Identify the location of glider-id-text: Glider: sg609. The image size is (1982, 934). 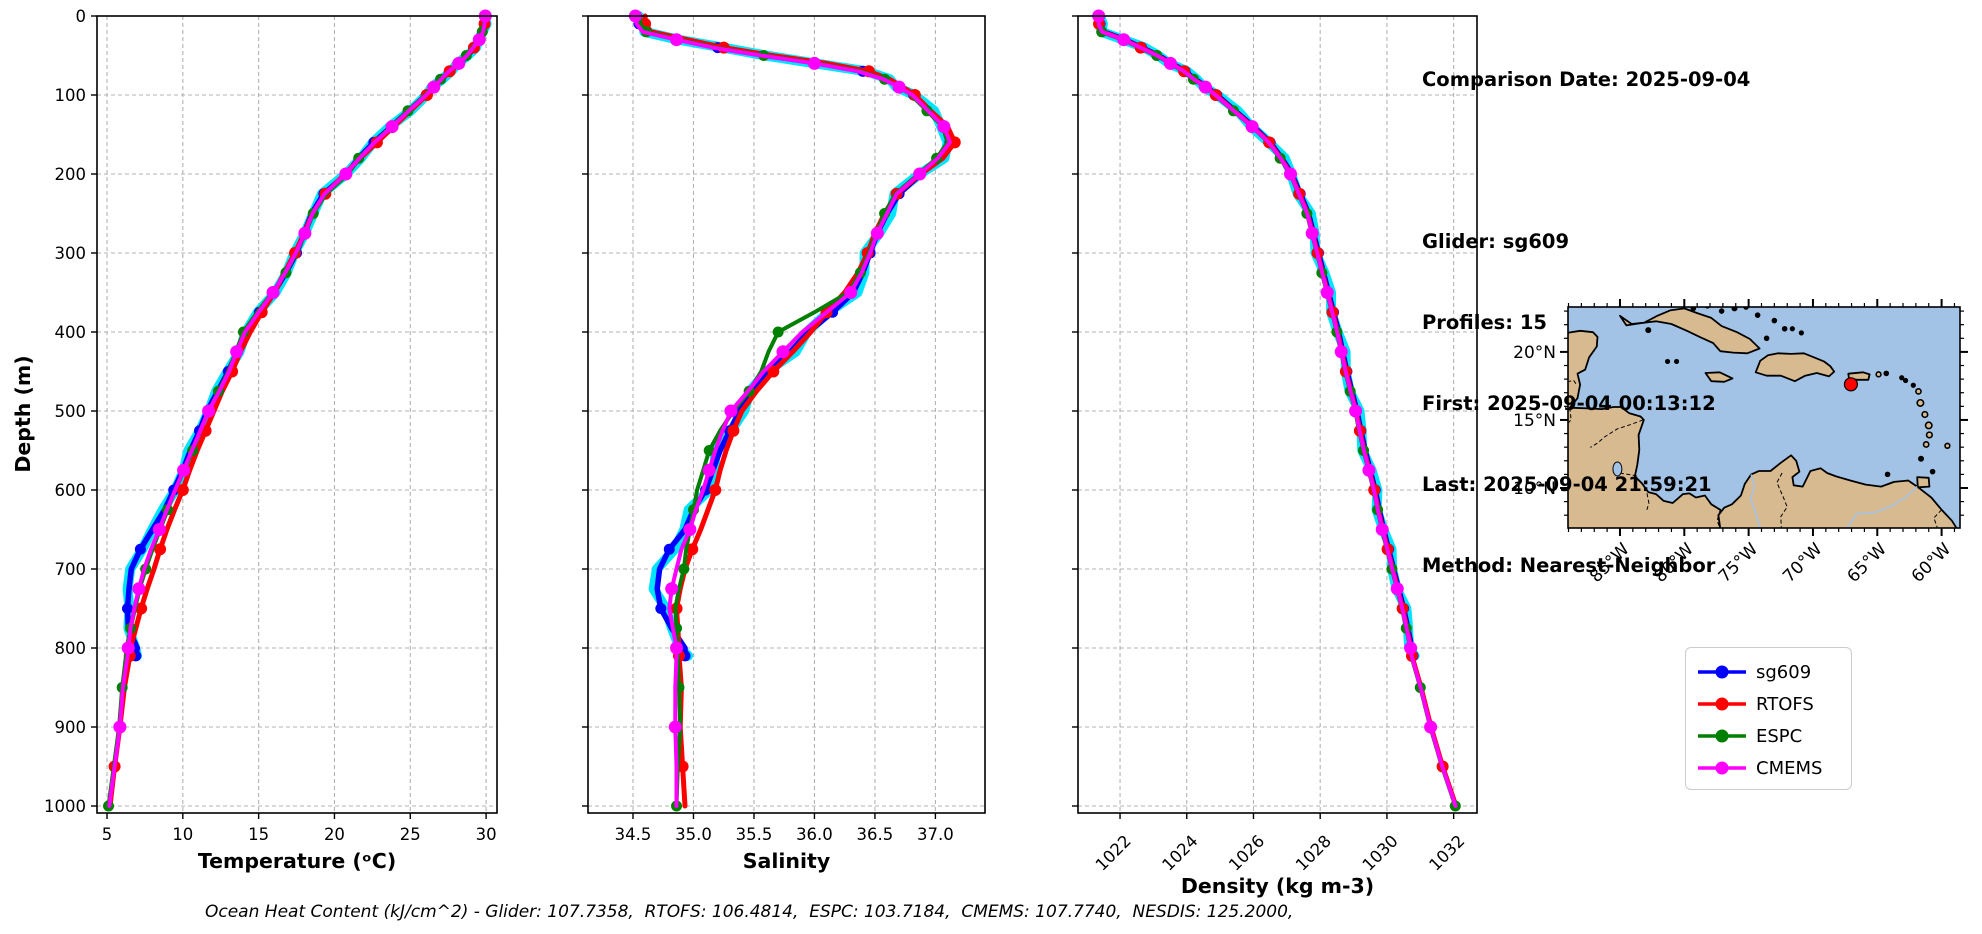
(1496, 241).